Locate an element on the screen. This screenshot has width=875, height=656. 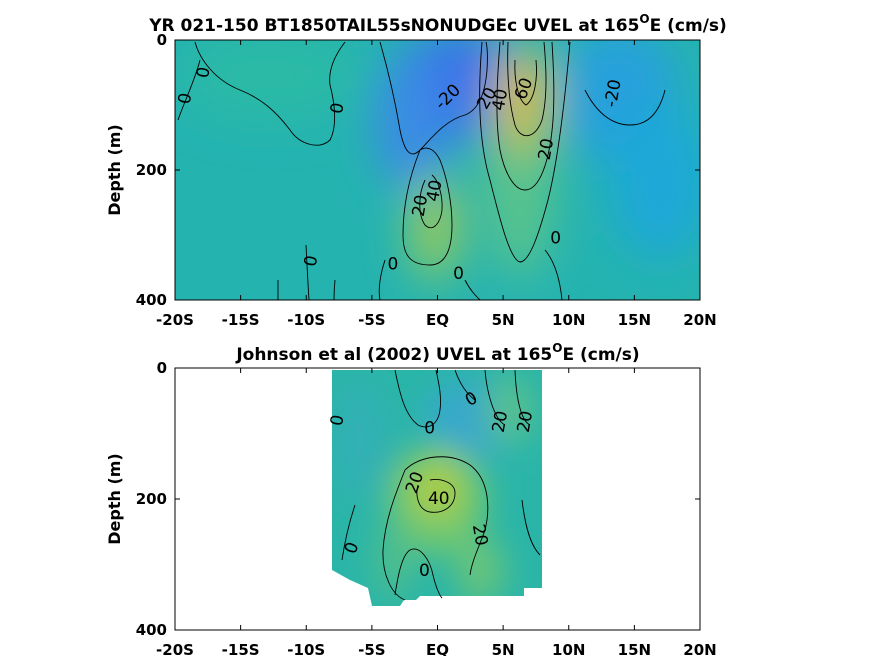
panel1-y-axis-label: Depth (m) is located at coordinates (114, 170).